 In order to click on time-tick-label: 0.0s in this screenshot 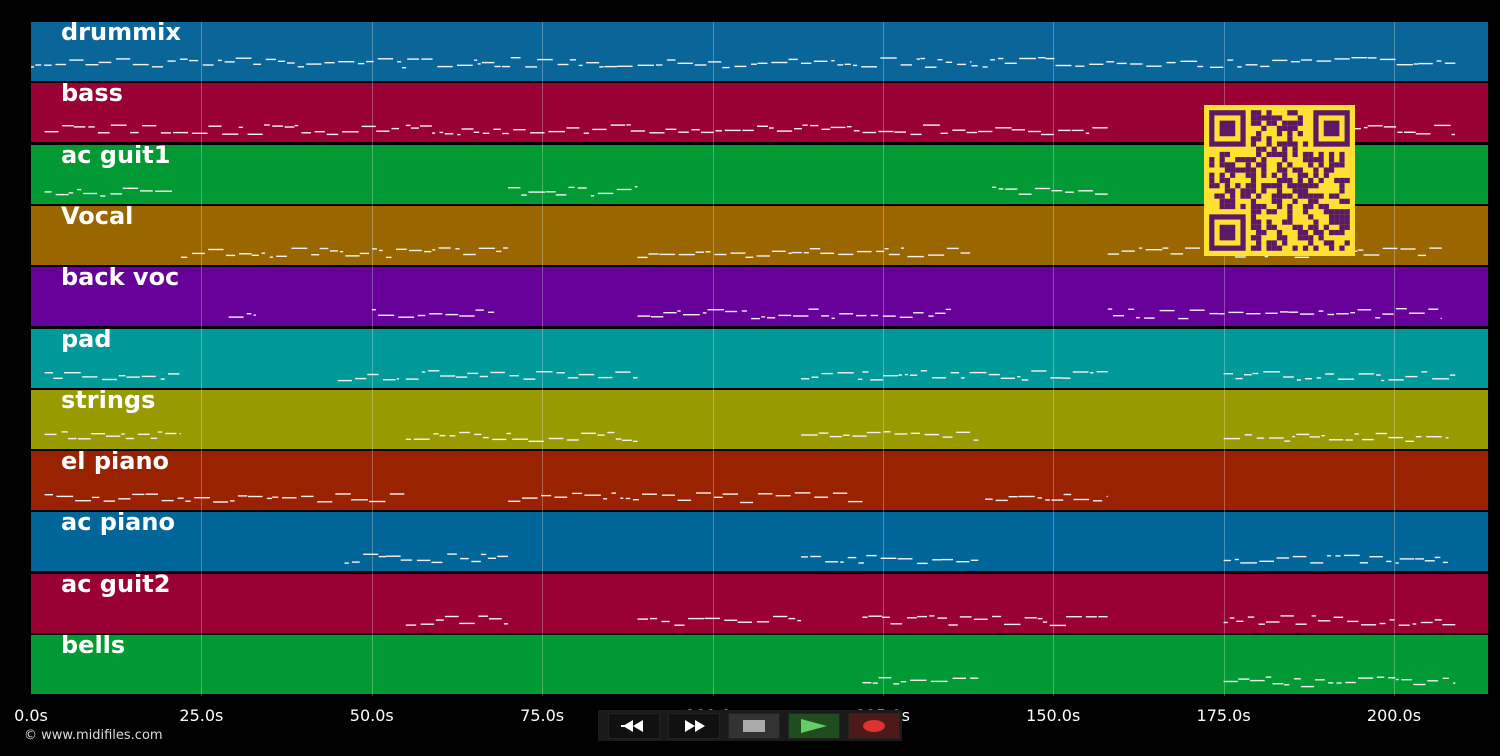, I will do `click(31, 715)`.